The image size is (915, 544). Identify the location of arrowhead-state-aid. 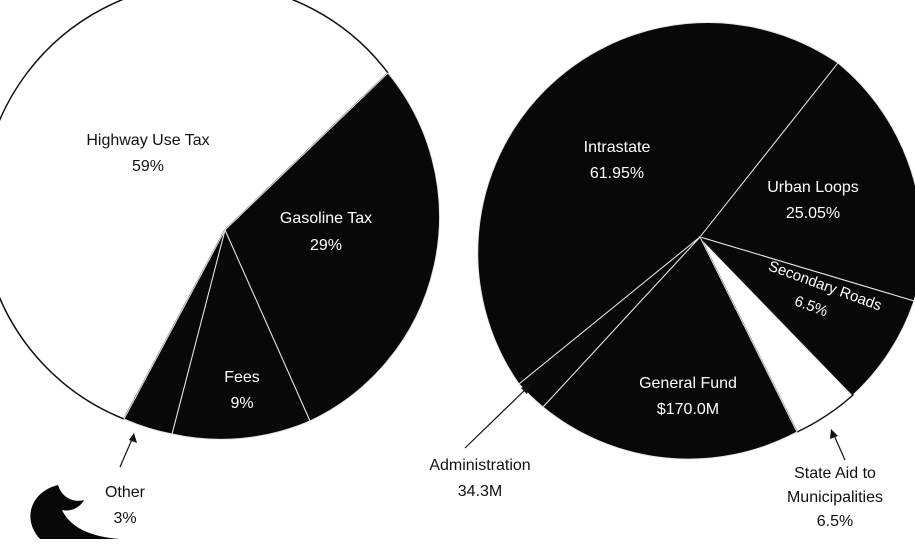
(834, 434).